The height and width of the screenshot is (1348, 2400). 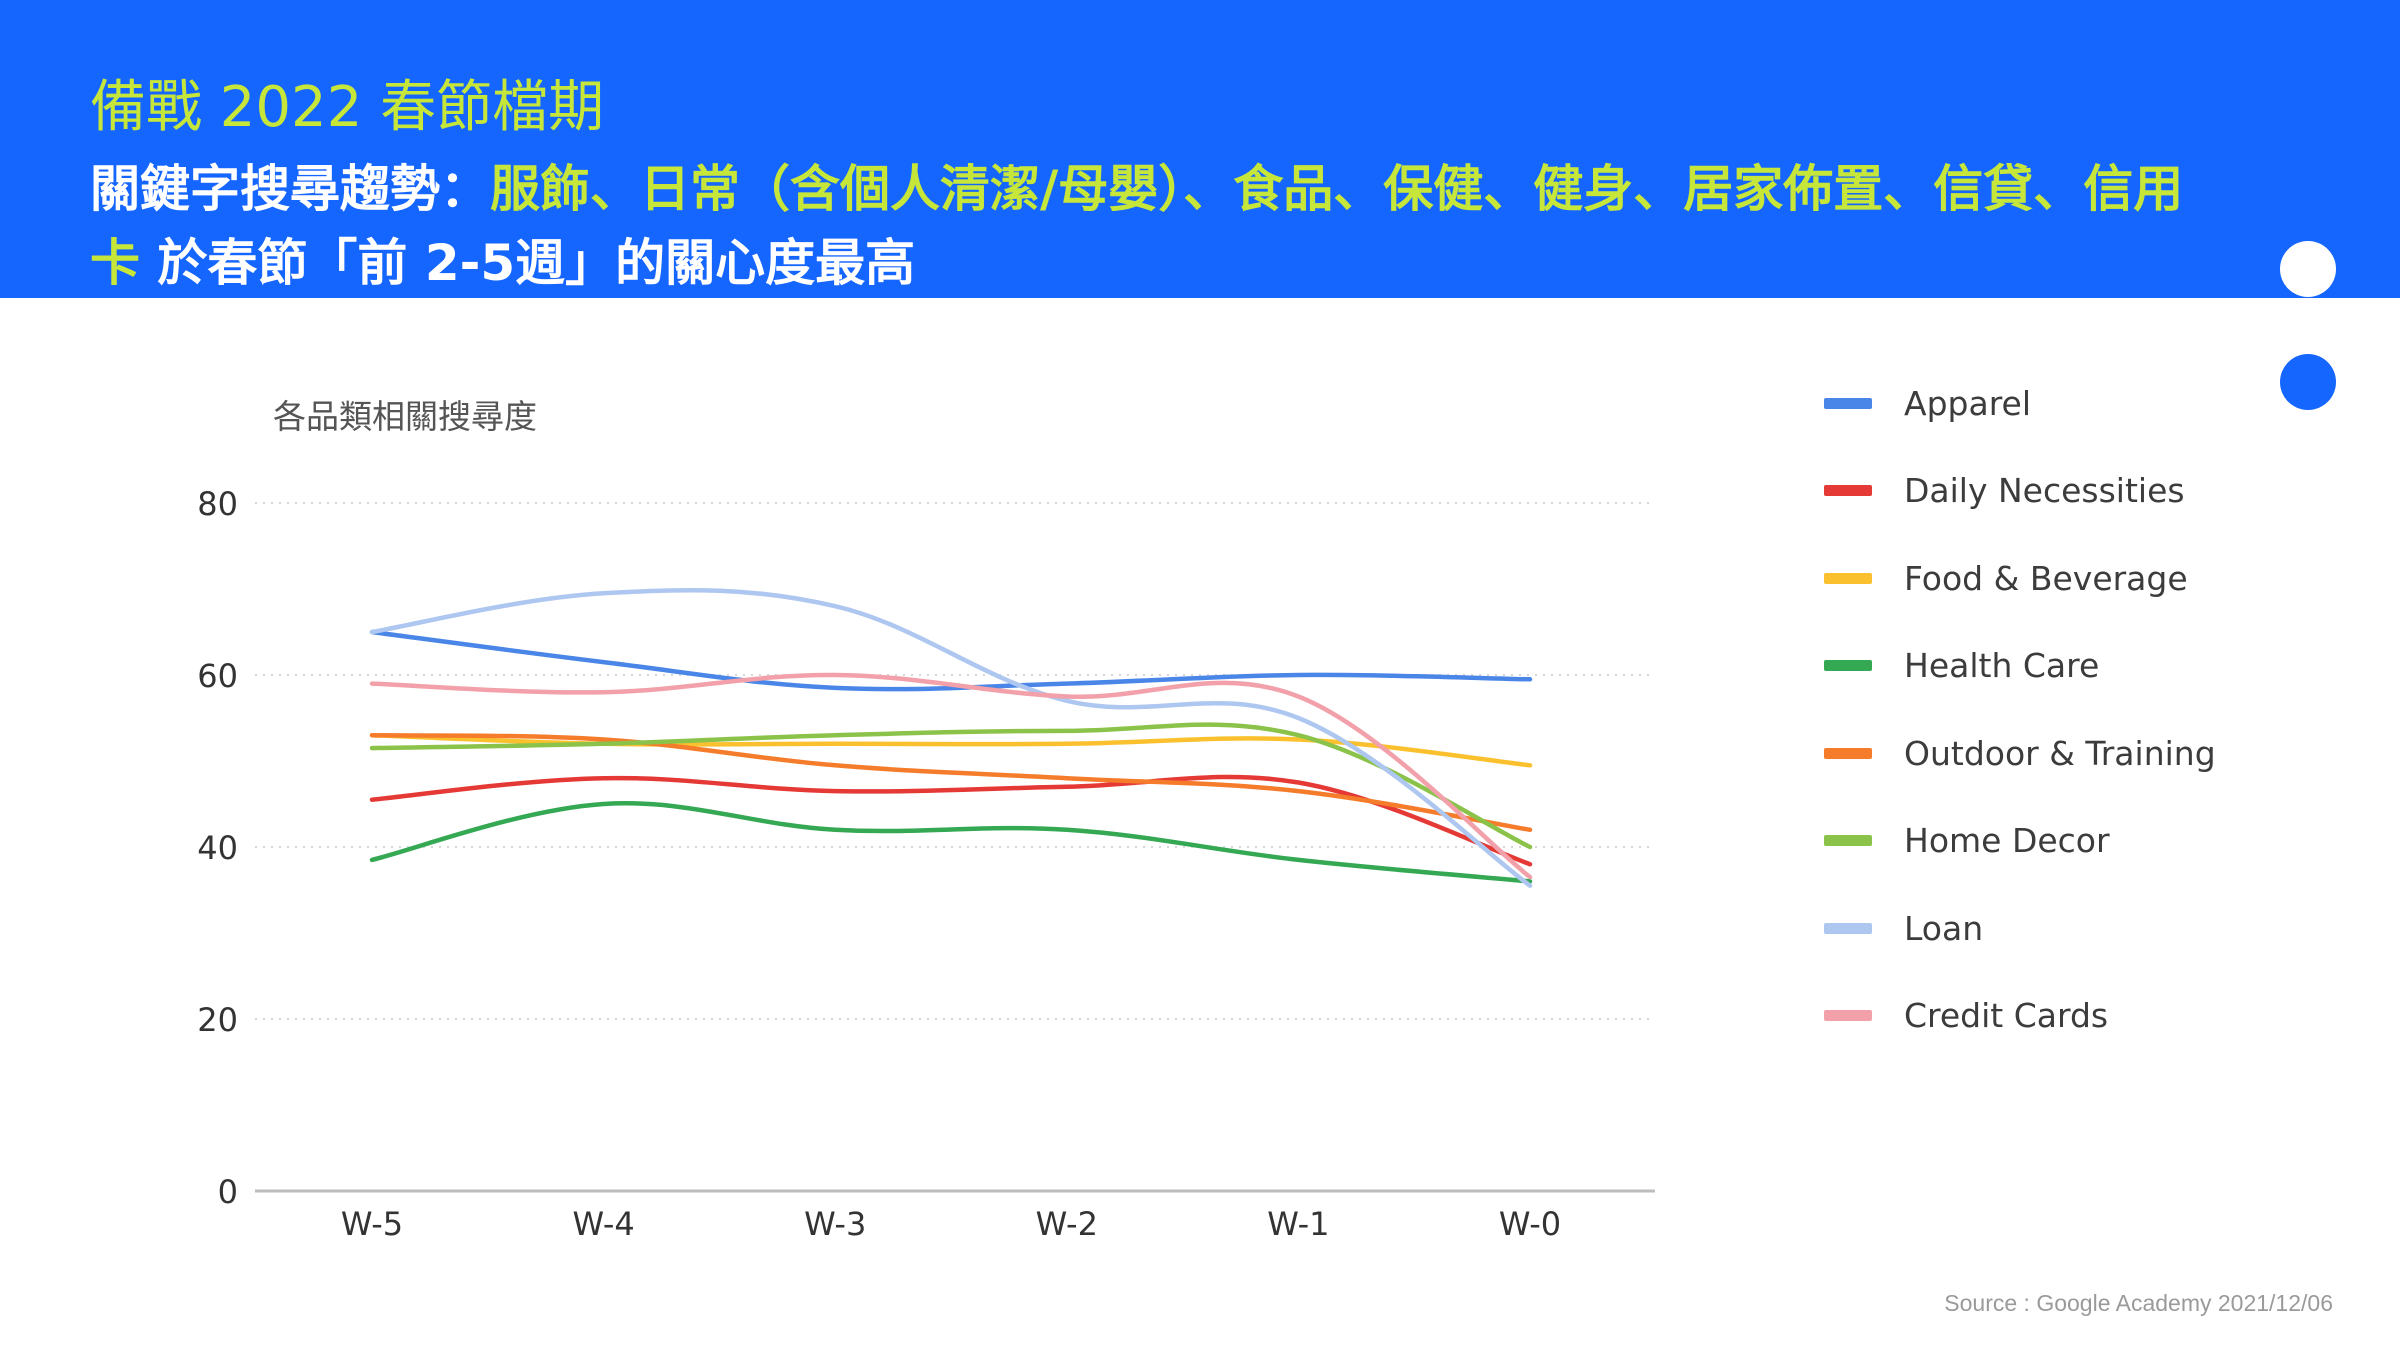 I want to click on y-tick-label: 60, so click(x=217, y=676).